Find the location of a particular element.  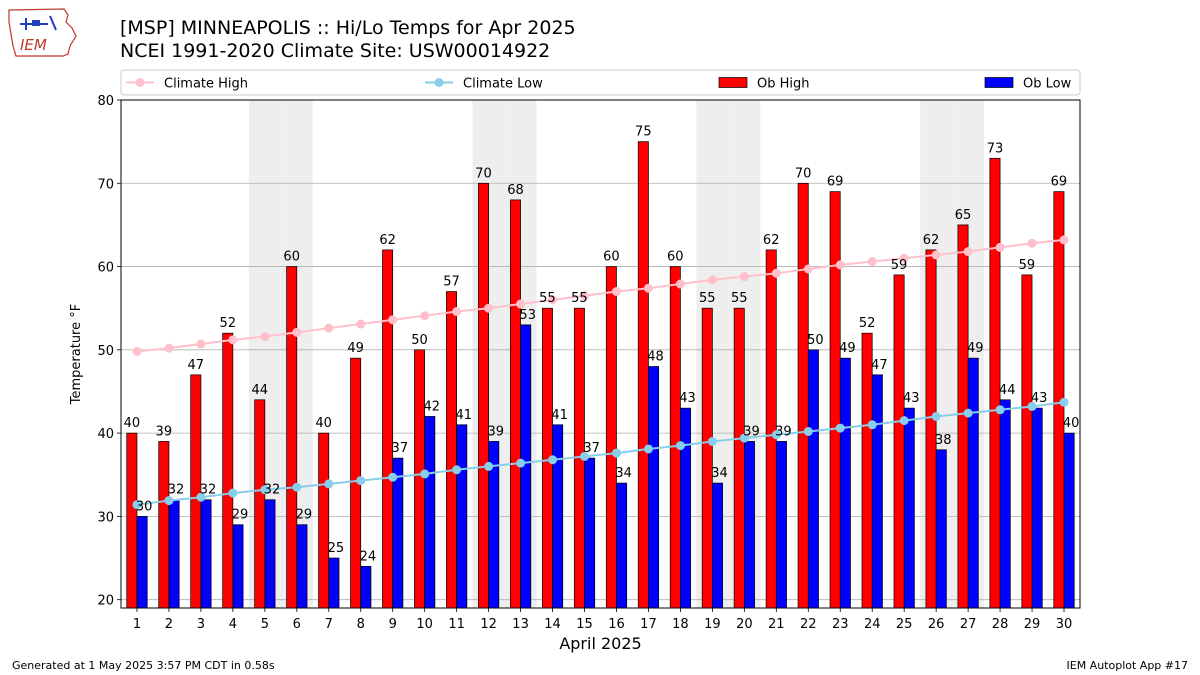

x-tick-label: 12 is located at coordinates (488, 624).